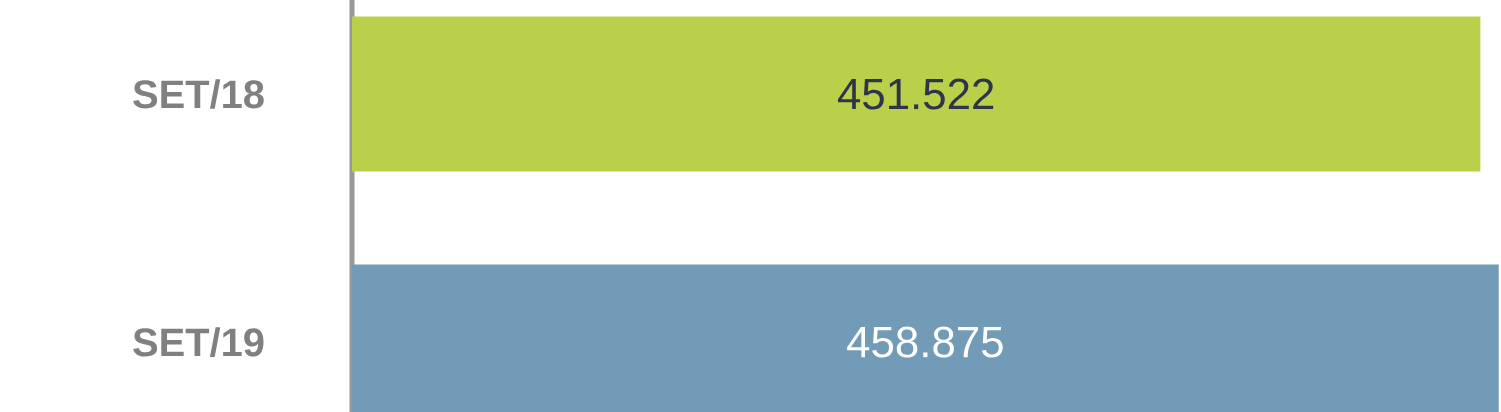 The height and width of the screenshot is (412, 1501). I want to click on data-label: 451.522, so click(915, 94).